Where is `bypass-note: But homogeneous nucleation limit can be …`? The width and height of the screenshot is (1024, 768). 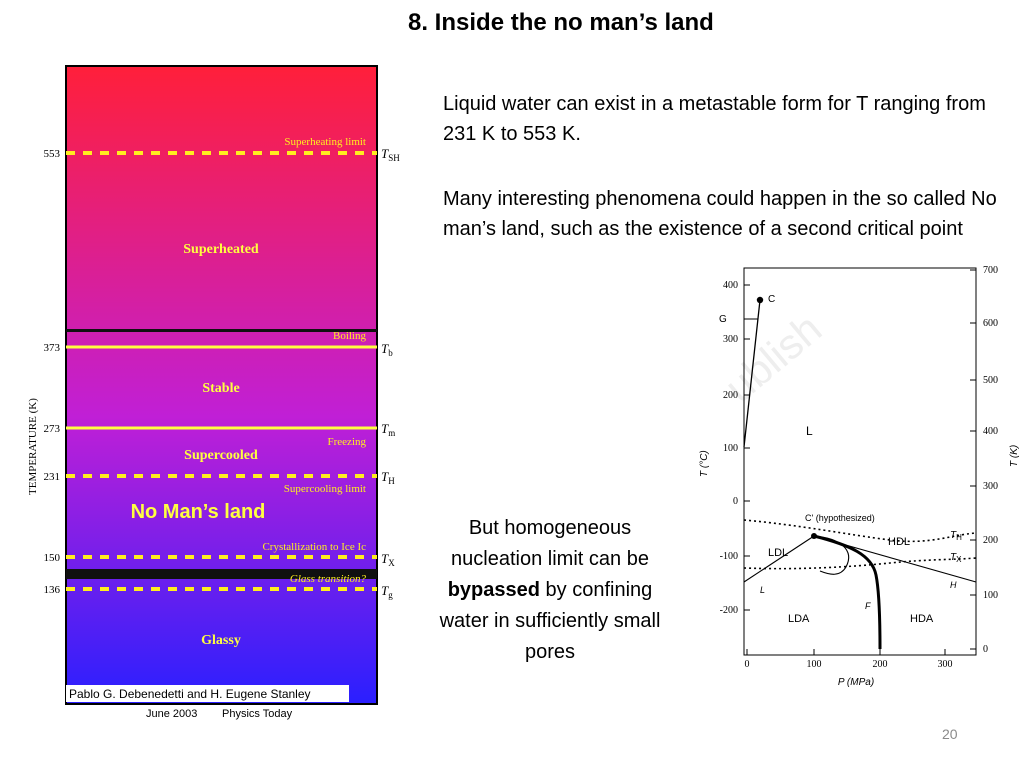 bypass-note: But homogeneous nucleation limit can be … is located at coordinates (550, 590).